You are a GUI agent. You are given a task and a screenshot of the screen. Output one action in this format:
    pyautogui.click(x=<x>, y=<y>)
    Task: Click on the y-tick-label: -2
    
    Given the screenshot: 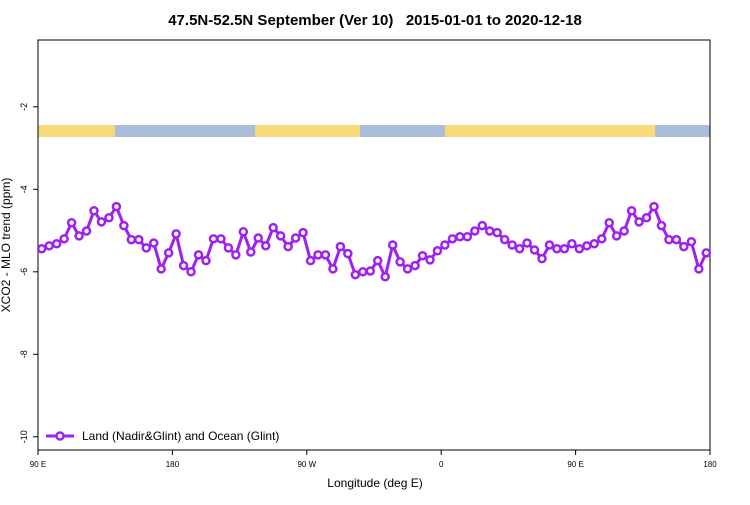 What is the action you would take?
    pyautogui.click(x=24, y=107)
    